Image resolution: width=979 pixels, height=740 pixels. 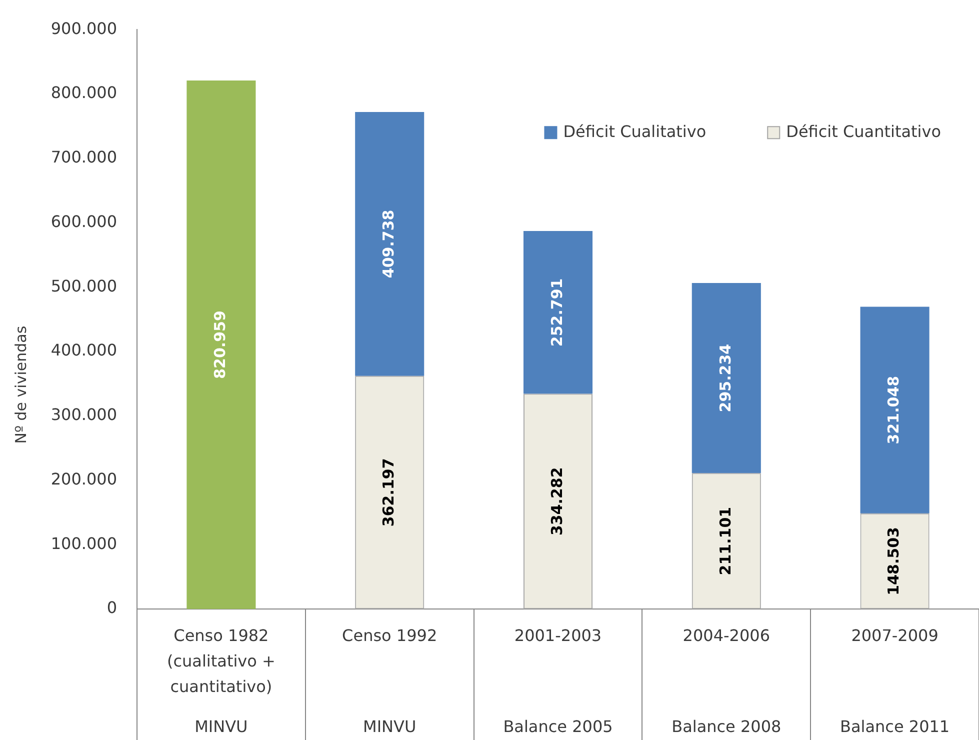 I want to click on data-label: 148.503, so click(x=893, y=561).